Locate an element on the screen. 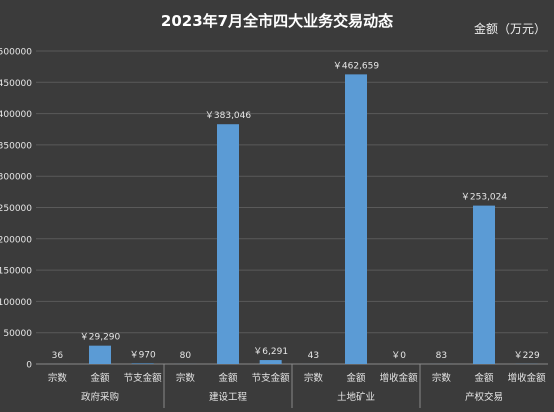 Image resolution: width=554 pixels, height=412 pixels. data-label: 43 is located at coordinates (313, 356).